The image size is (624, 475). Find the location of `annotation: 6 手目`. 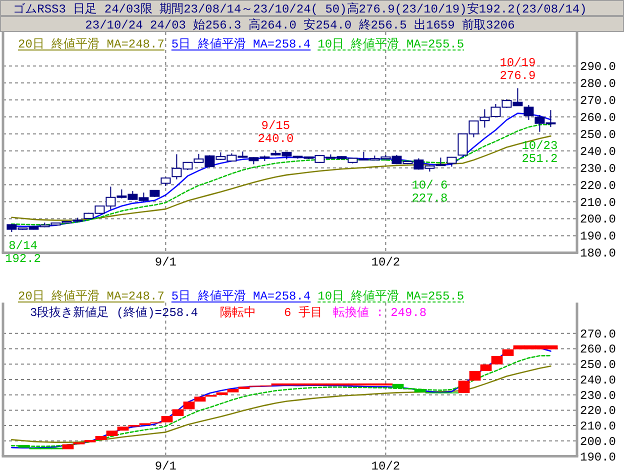

annotation: 6 手目 is located at coordinates (303, 313).